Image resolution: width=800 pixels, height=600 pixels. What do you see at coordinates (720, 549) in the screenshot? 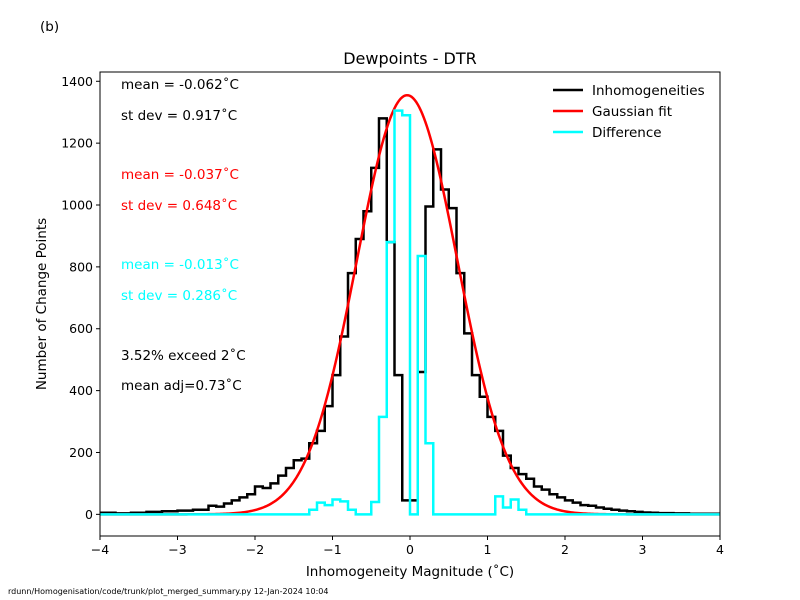
I see `x-tick-label: 4` at bounding box center [720, 549].